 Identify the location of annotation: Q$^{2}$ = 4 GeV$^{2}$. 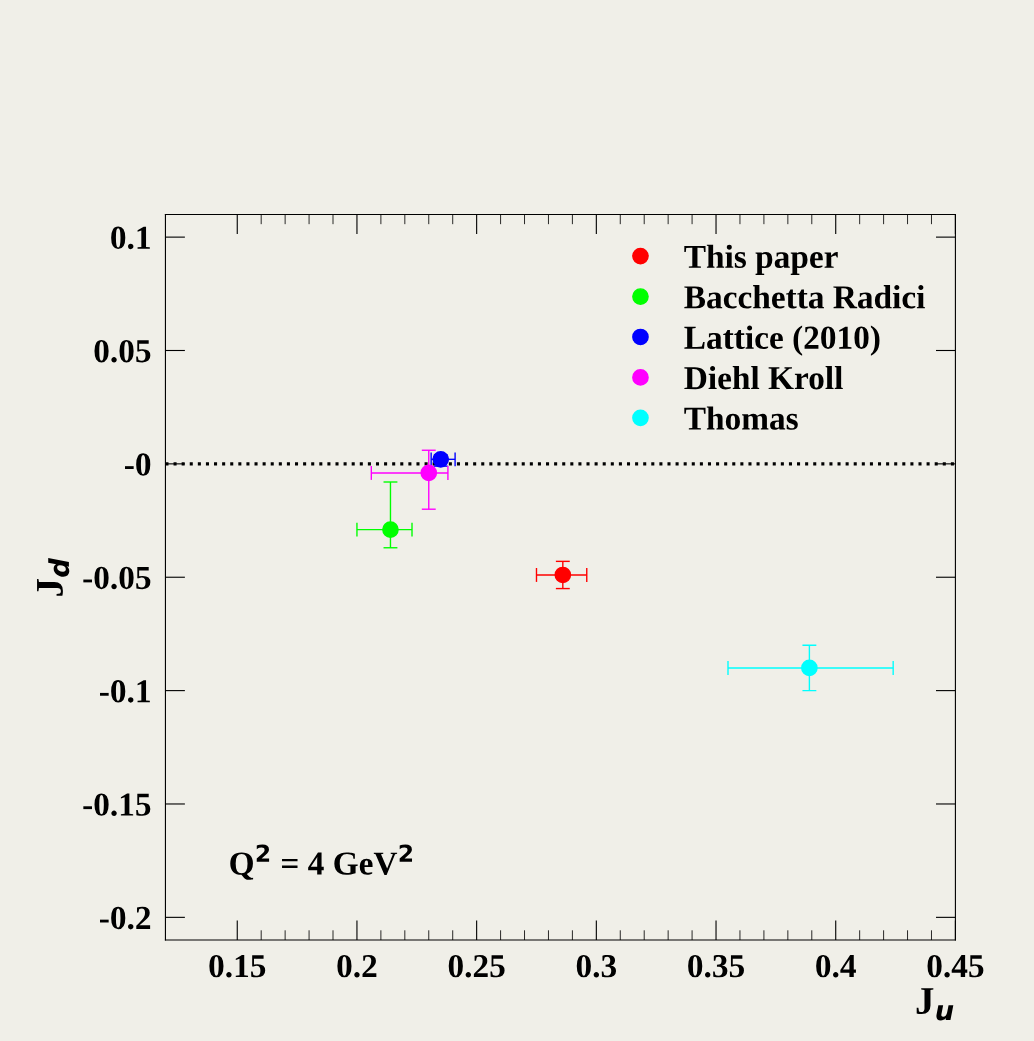
(321, 862).